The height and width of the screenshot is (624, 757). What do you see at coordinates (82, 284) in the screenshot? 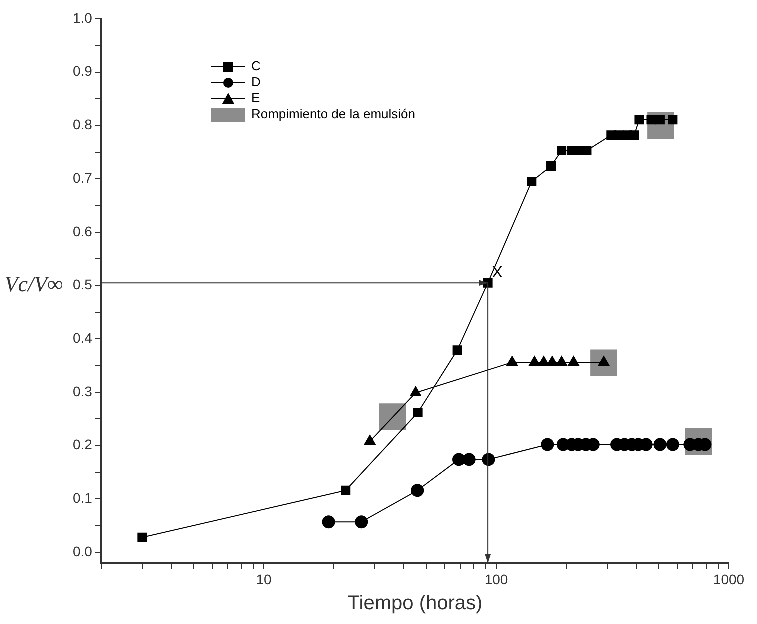
I see `y-tick-label: 0.5` at bounding box center [82, 284].